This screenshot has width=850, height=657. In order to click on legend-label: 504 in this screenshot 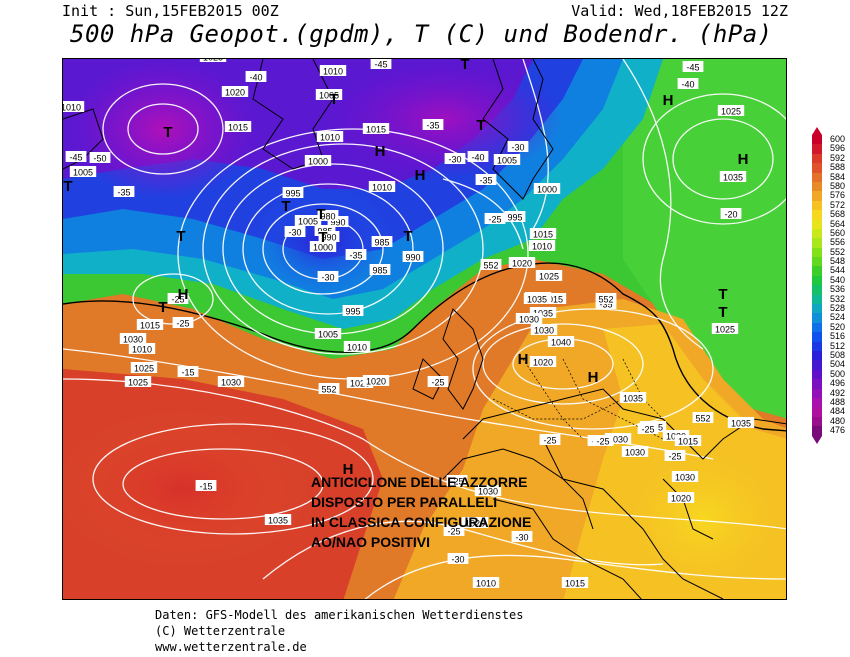, I will do `click(838, 364)`.